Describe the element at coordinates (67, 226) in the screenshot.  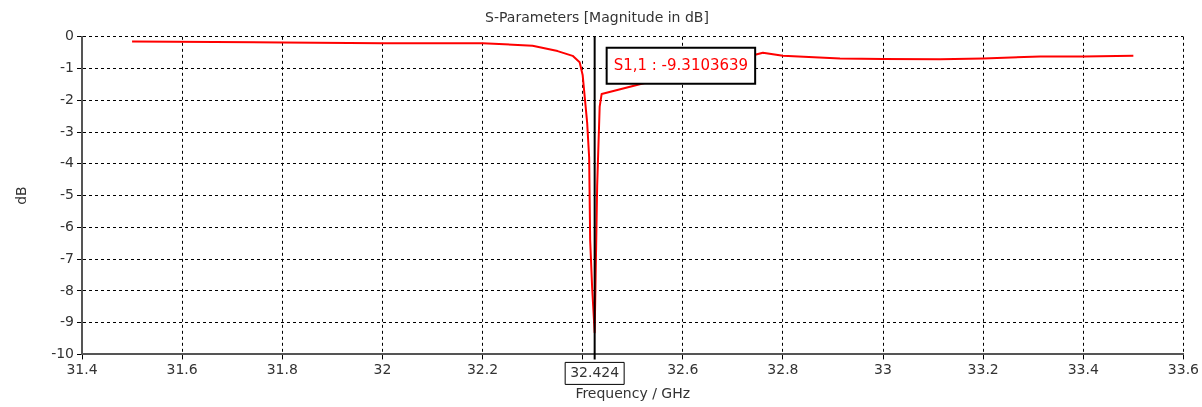
I see `y-tick-label: -6` at that location.